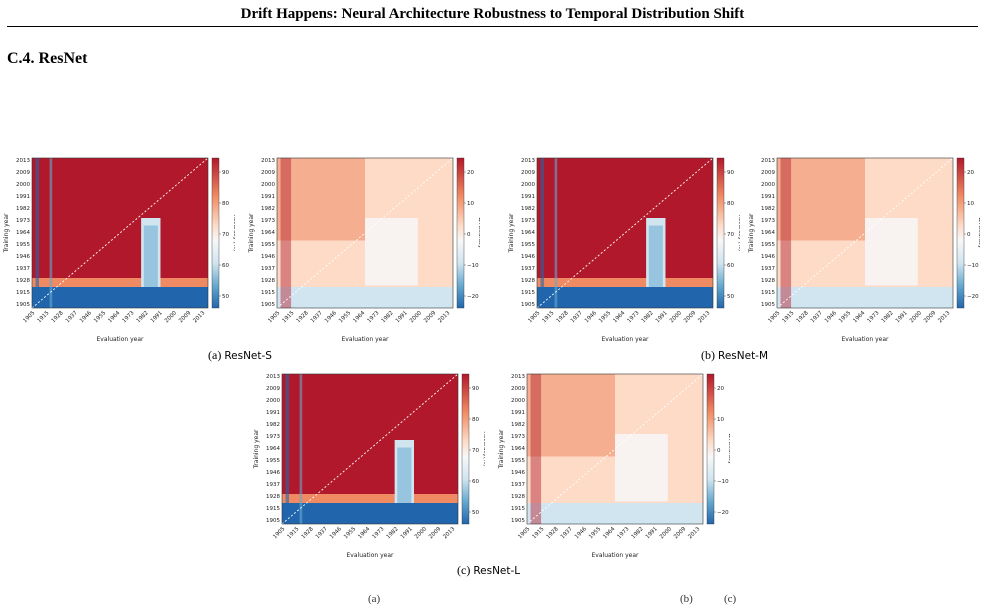 This screenshot has height=605, width=985. I want to click on heatmap-blue-column-core, so click(150, 256).